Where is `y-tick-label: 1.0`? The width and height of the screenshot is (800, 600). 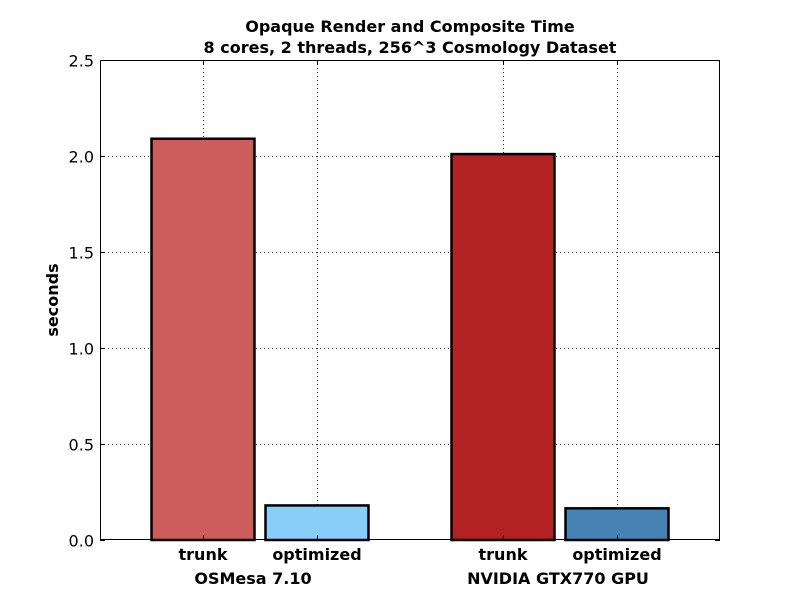 y-tick-label: 1.0 is located at coordinates (81, 349).